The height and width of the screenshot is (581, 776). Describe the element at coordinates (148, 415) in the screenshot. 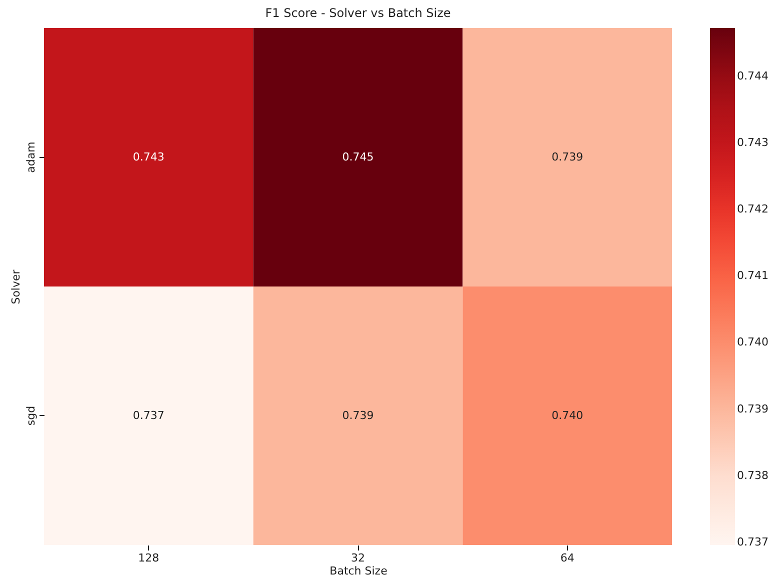

I see `data-label: 0.737` at that location.